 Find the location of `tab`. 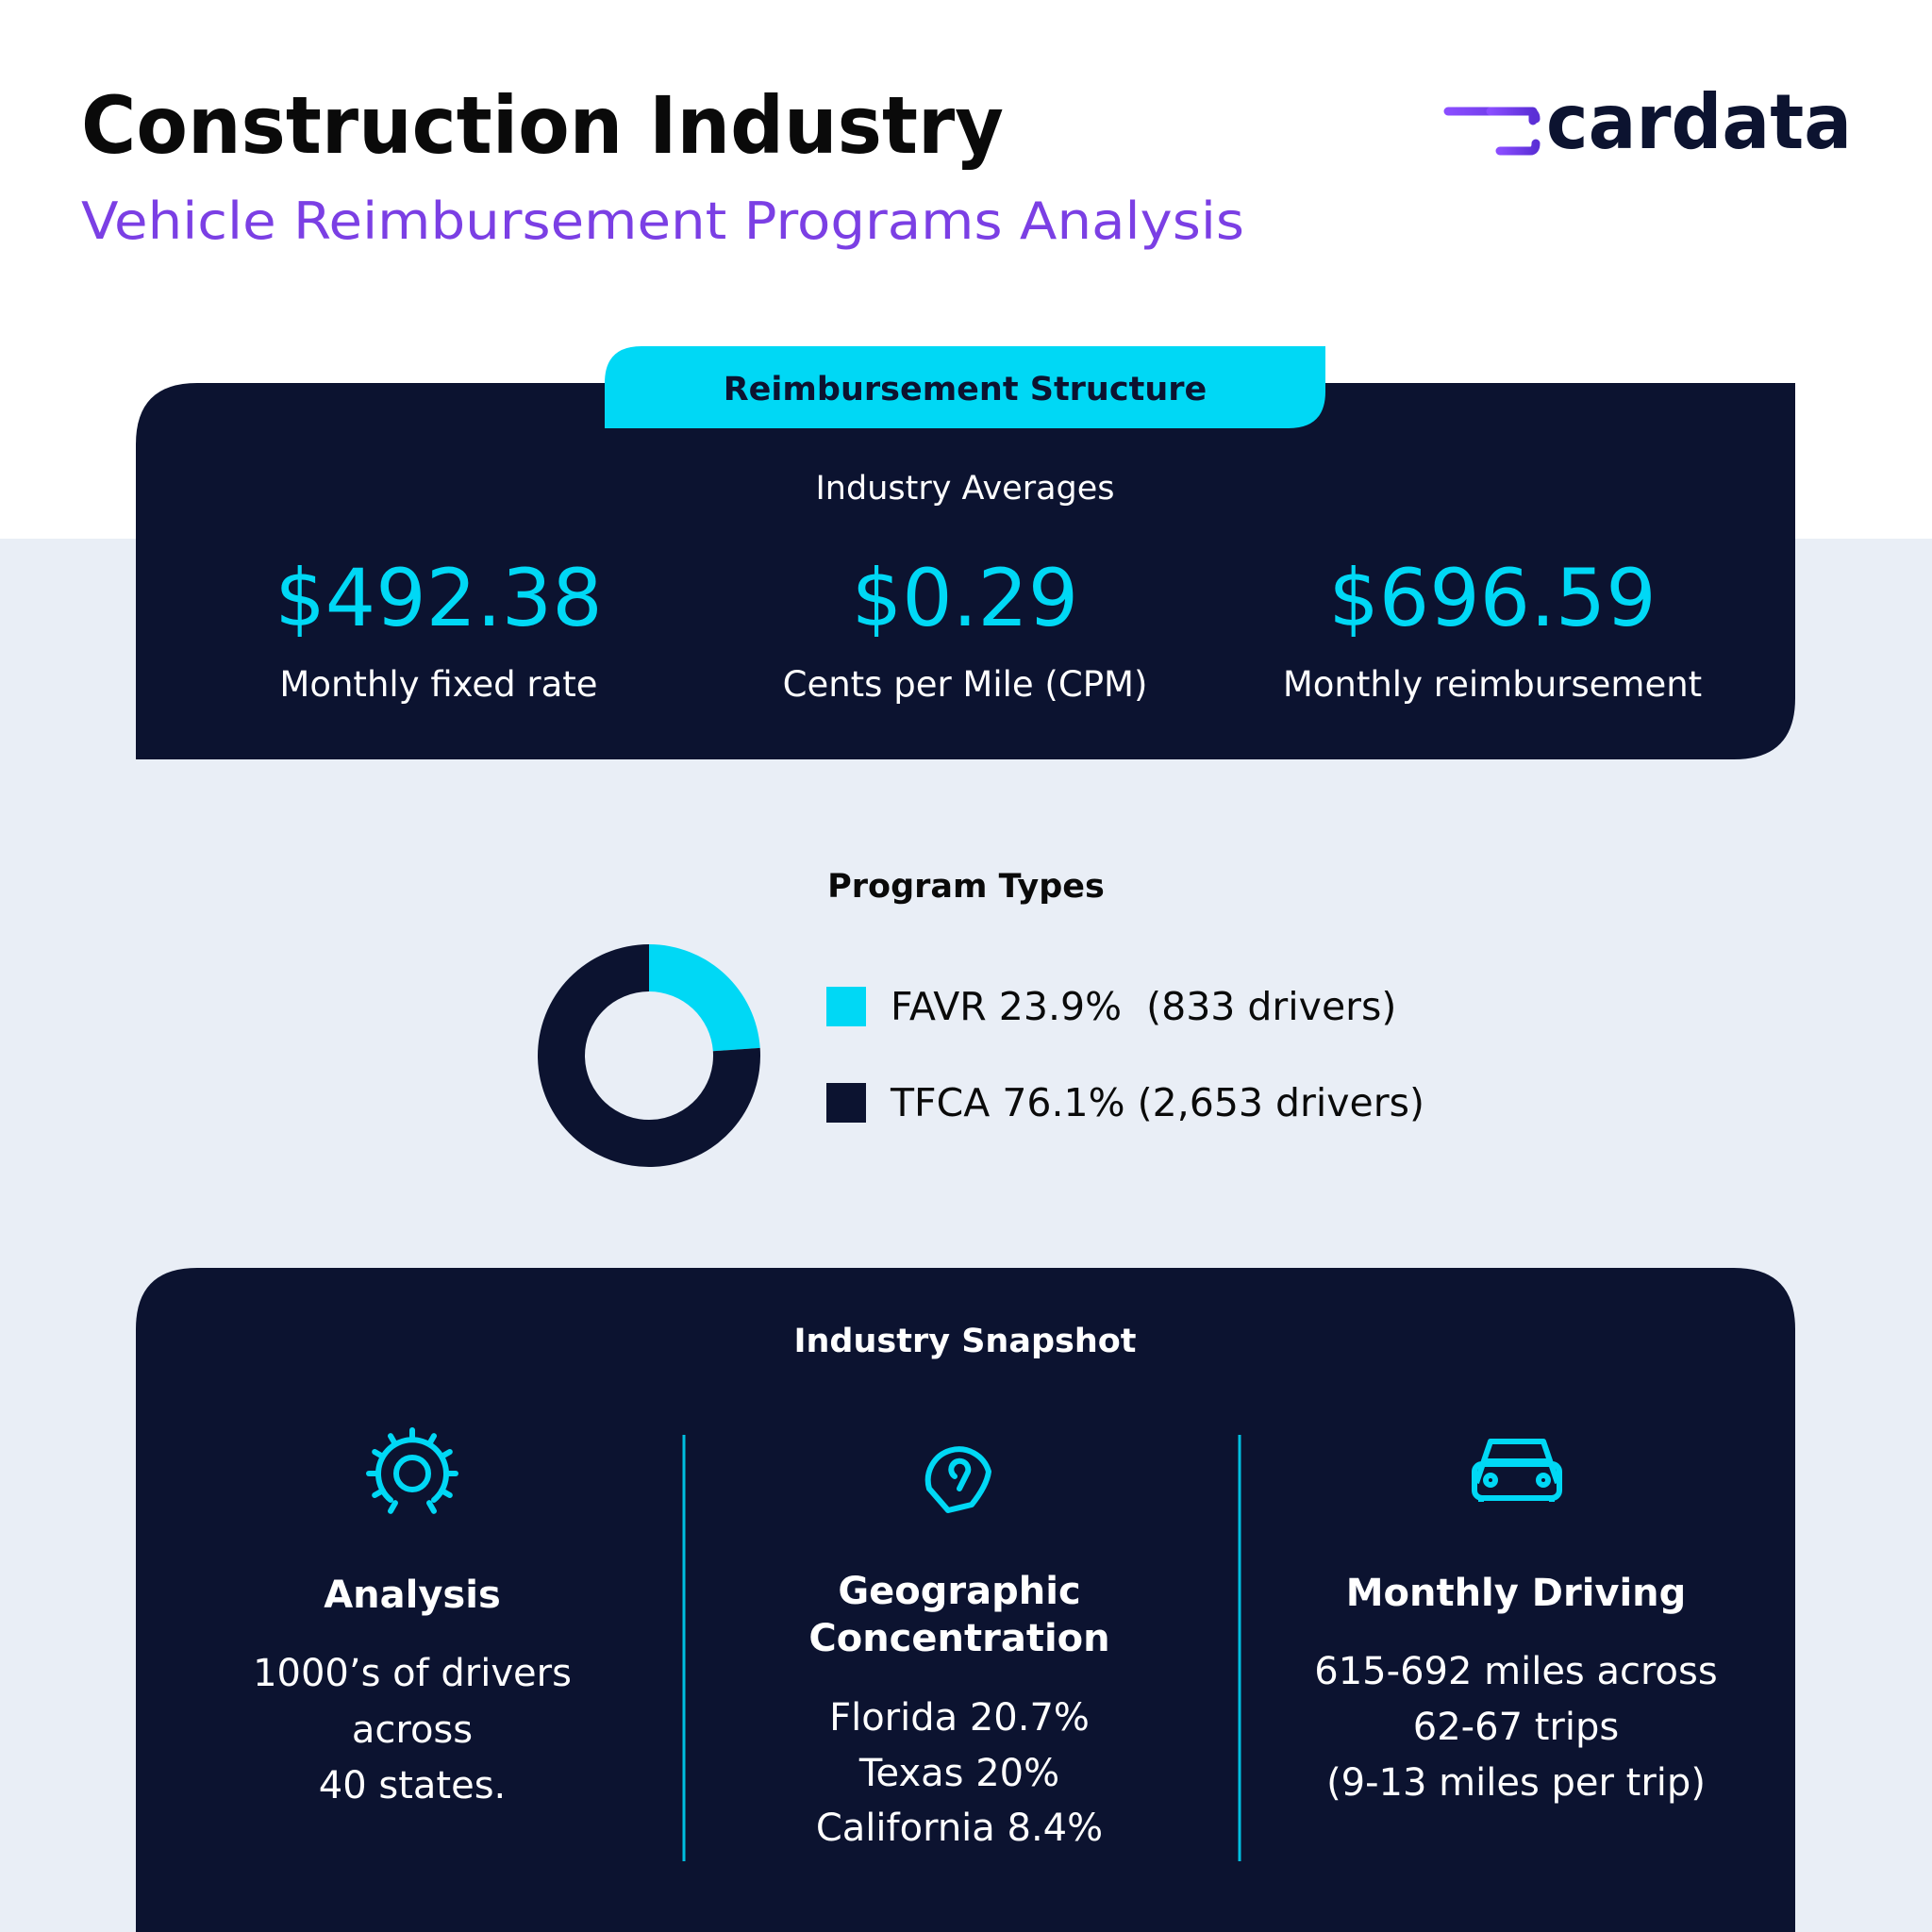

tab is located at coordinates (965, 387).